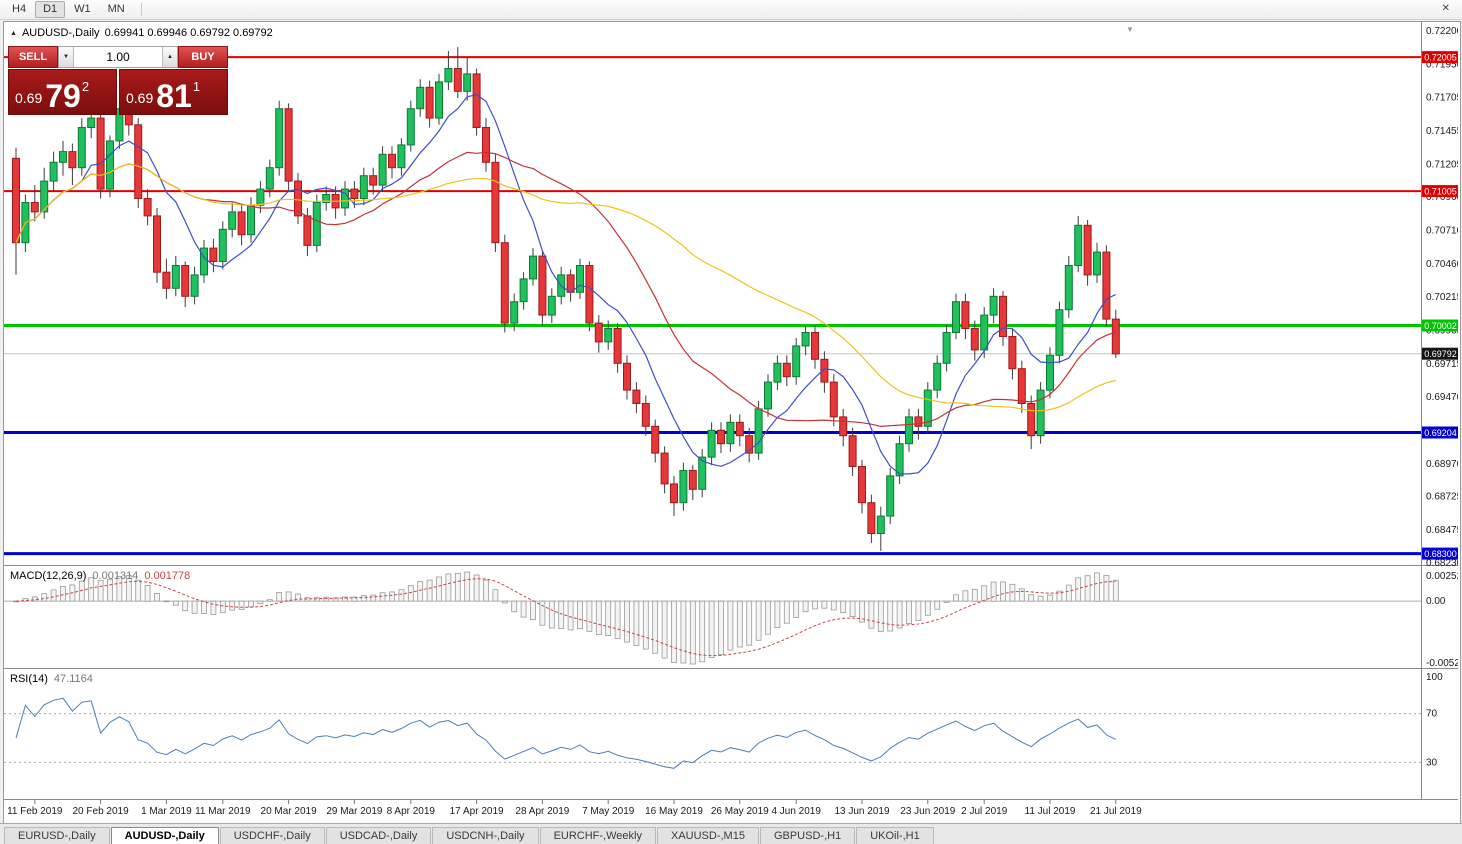 The height and width of the screenshot is (844, 1462). What do you see at coordinates (542, 811) in the screenshot?
I see `svg-text: 28 Apr 2019` at bounding box center [542, 811].